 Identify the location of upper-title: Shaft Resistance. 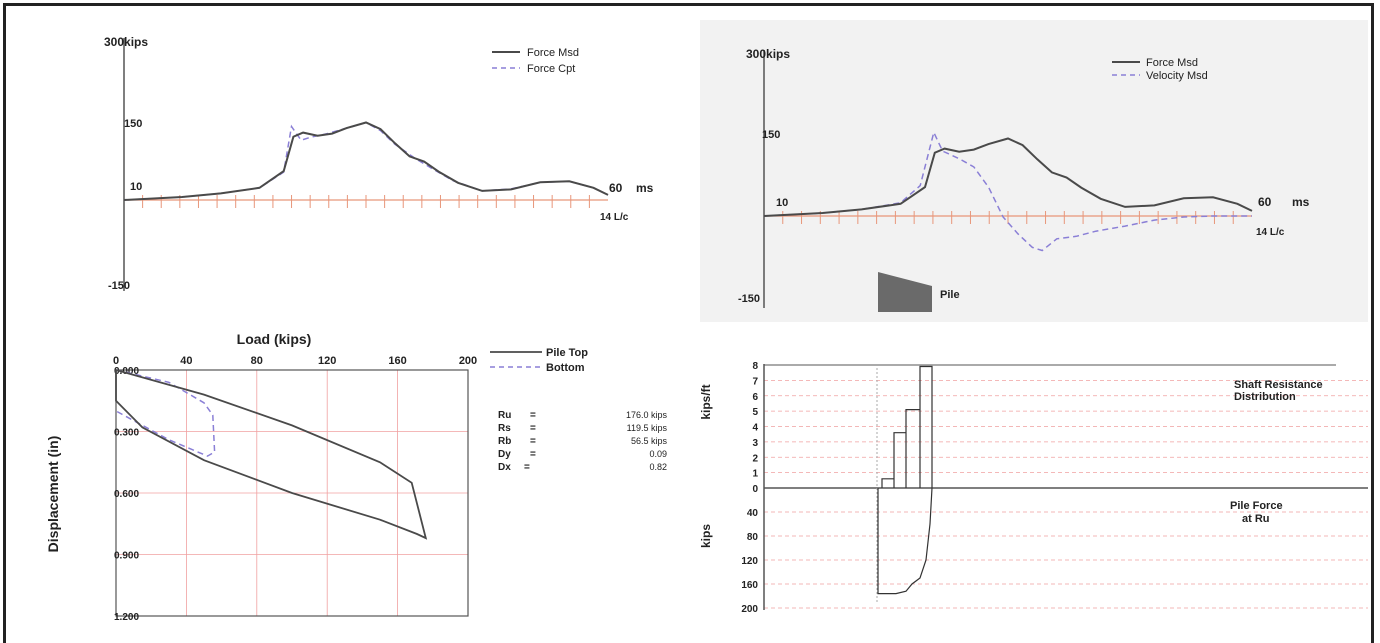
(1278, 385).